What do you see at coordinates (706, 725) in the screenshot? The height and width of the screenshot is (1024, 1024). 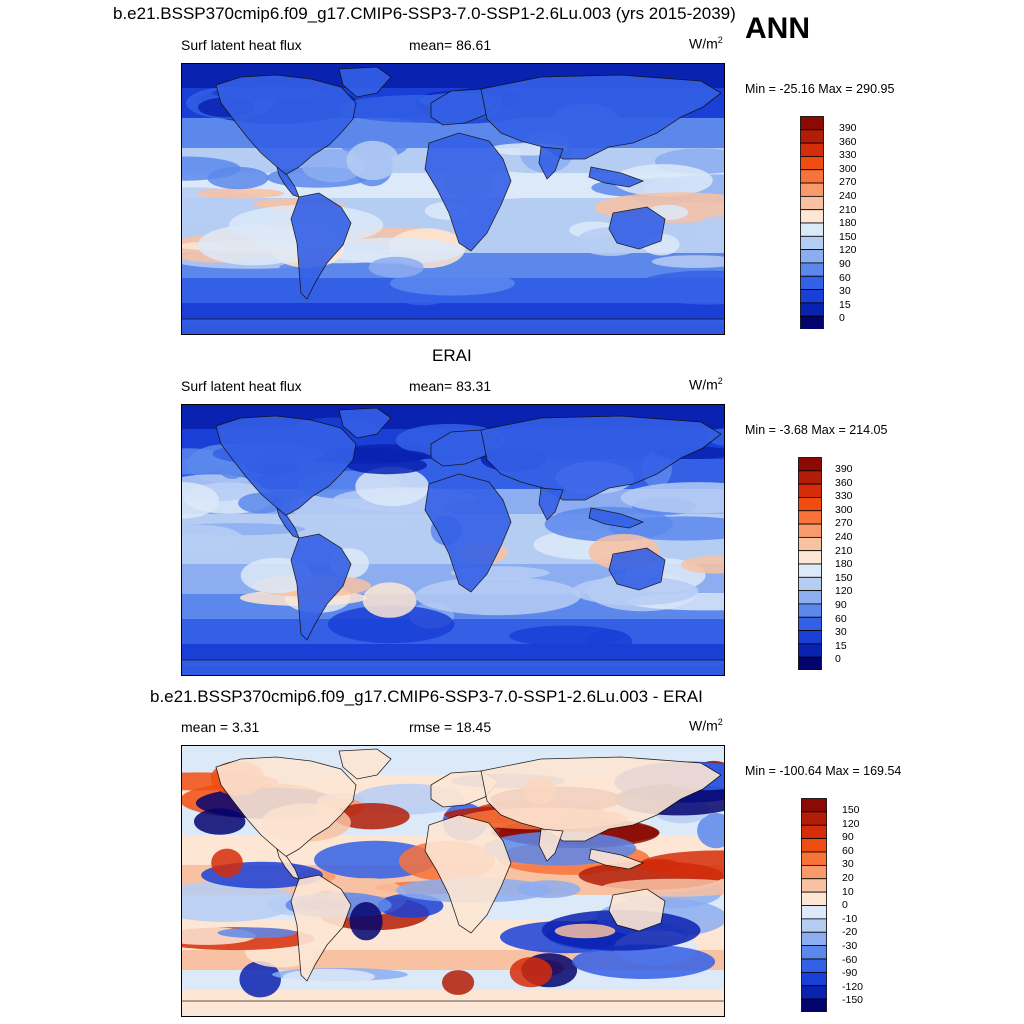 I see `panel3-units-label: W/m2` at bounding box center [706, 725].